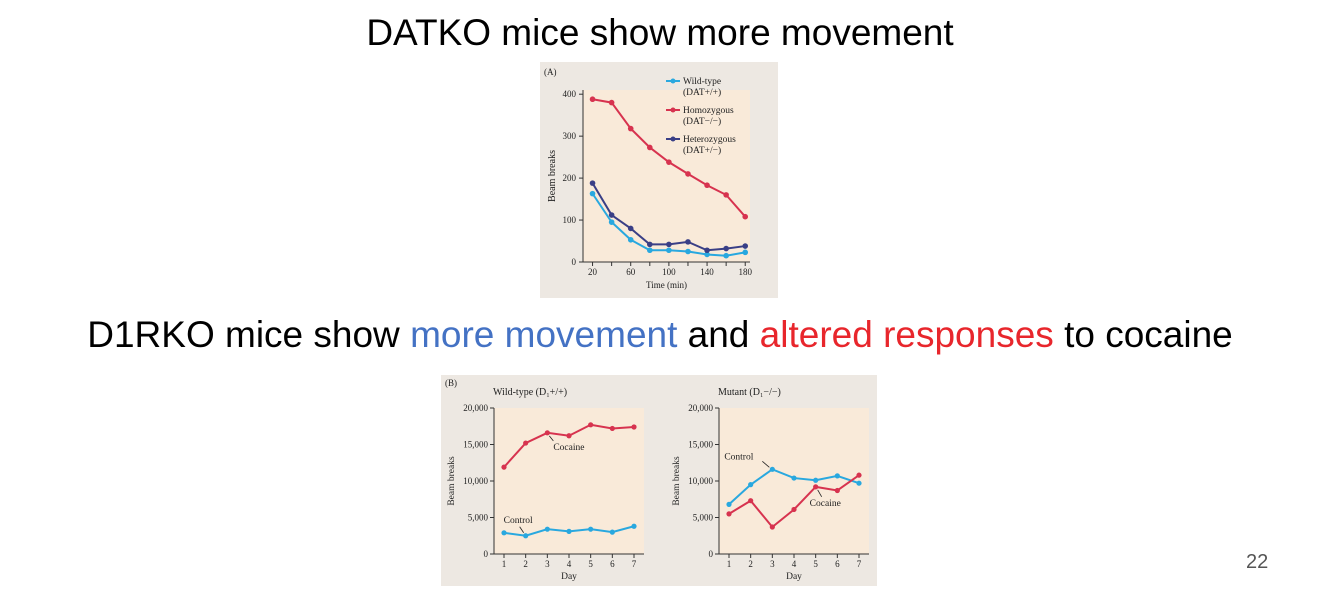  What do you see at coordinates (859, 564) in the screenshot?
I see `x-tick-label-b2: 7` at bounding box center [859, 564].